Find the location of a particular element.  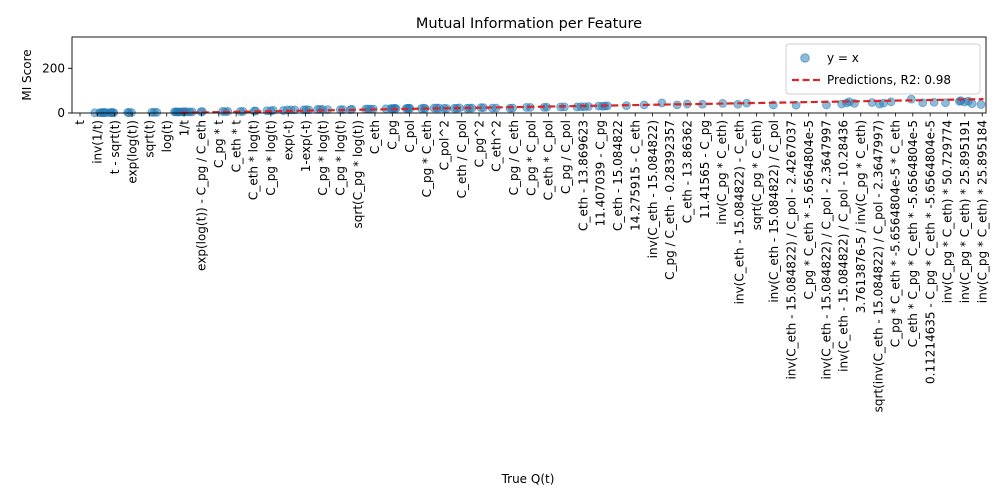

x-tick-label: C_pg * C_eth is located at coordinates (427, 158).